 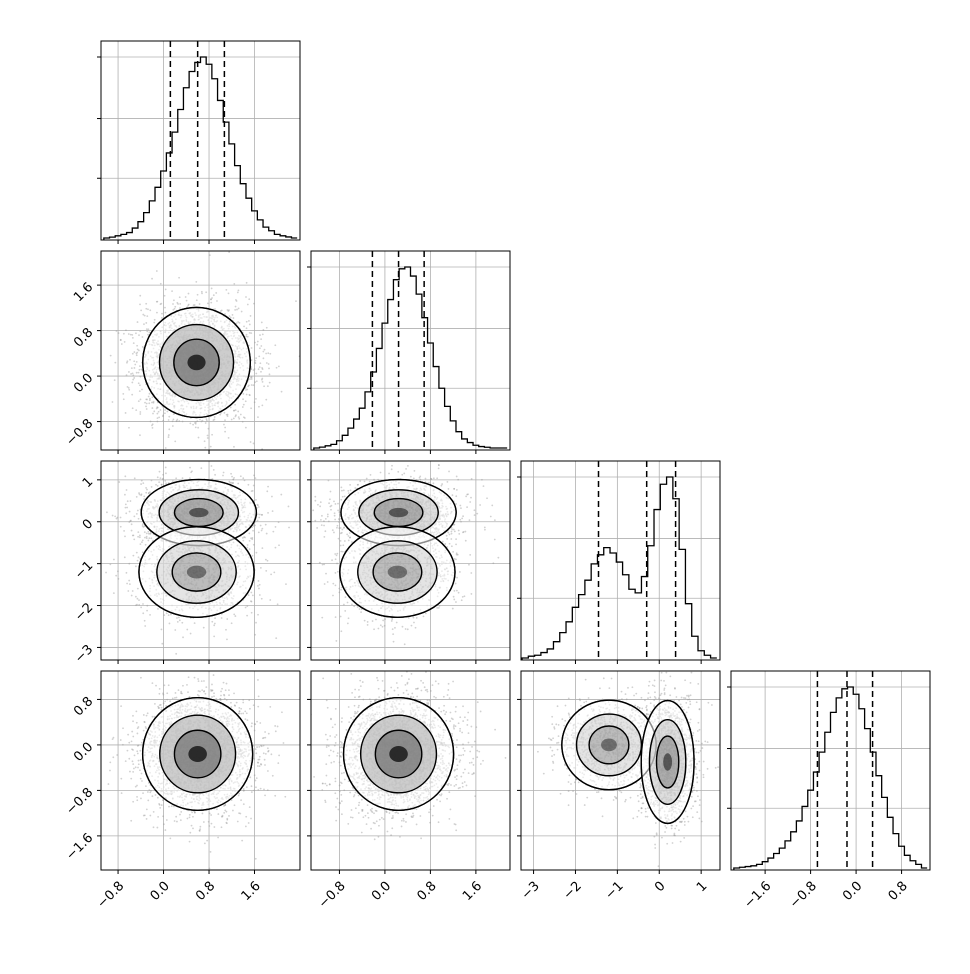 I want to click on y-tick-label: −0.8, so click(x=79, y=432).